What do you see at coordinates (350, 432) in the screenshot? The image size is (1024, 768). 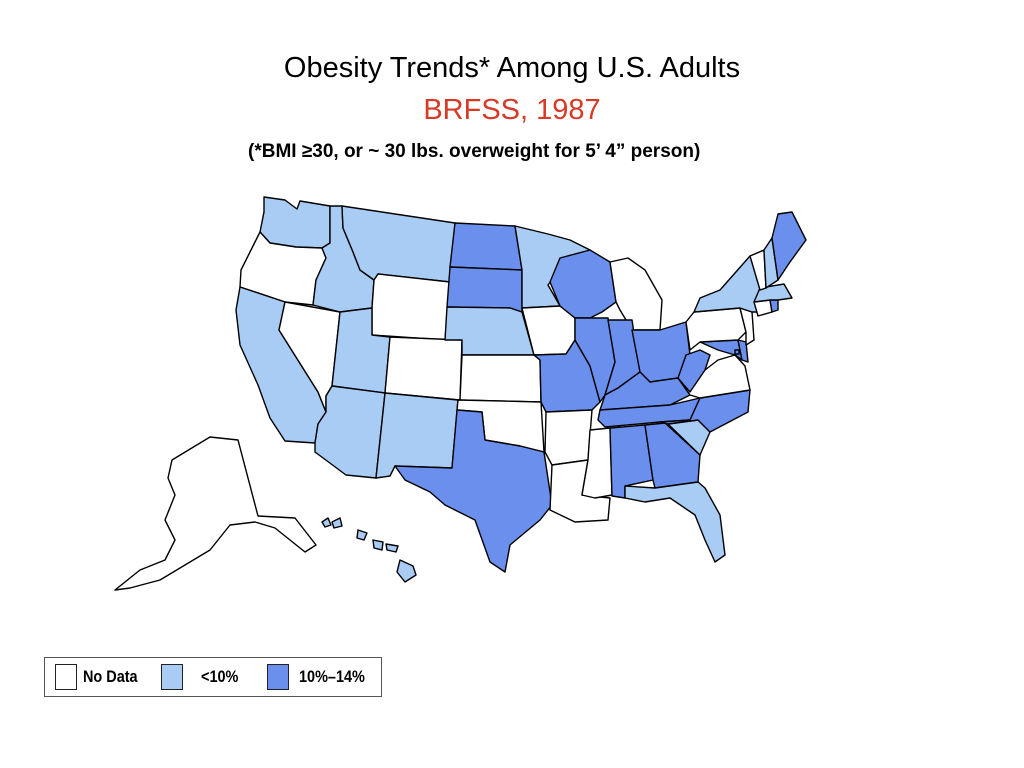 I see `state-az` at bounding box center [350, 432].